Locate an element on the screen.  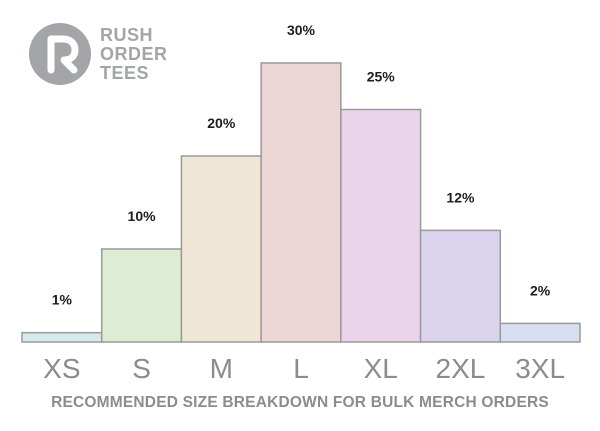
bar-m is located at coordinates (221, 249).